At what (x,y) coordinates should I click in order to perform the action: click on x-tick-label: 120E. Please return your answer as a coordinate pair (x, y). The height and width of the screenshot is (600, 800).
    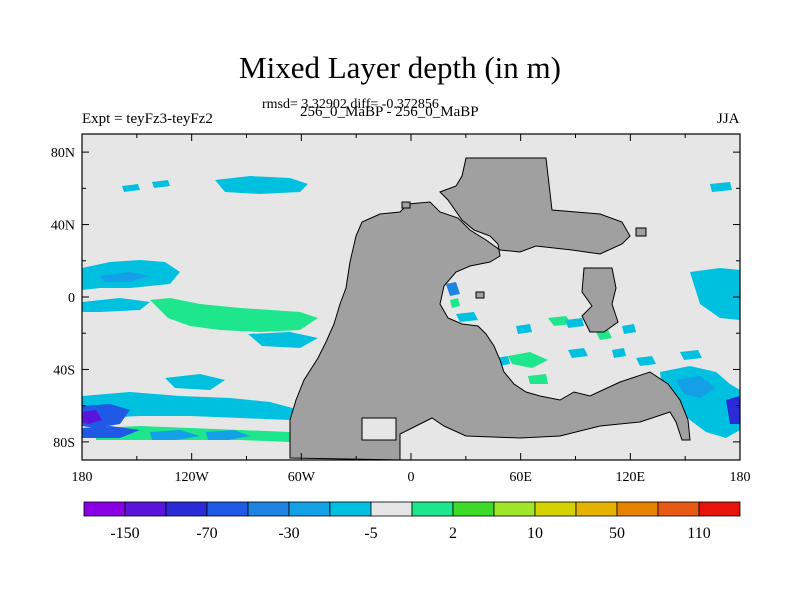
    Looking at the image, I should click on (631, 477).